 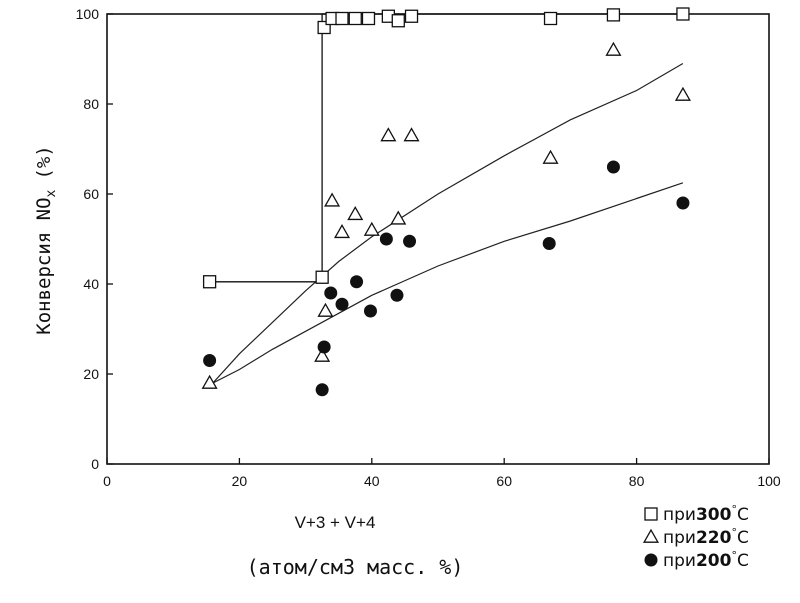 What do you see at coordinates (355, 567) in the screenshot?
I see `x-axis-title-line2: (атом/см3 масс. %)` at bounding box center [355, 567].